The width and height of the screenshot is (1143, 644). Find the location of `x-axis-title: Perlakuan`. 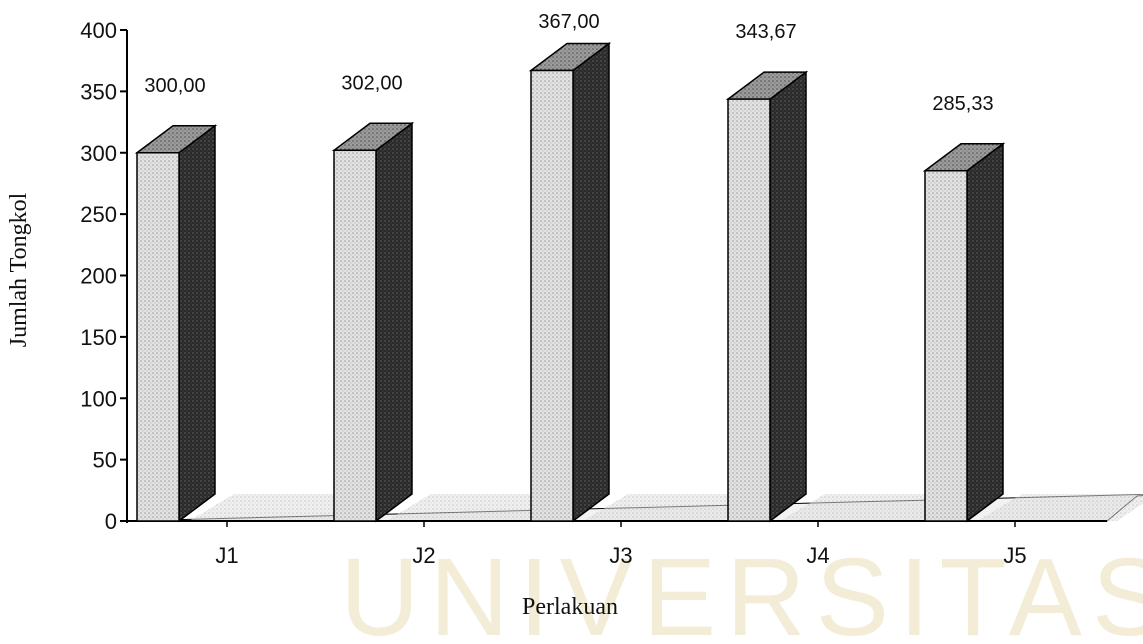

x-axis-title: Perlakuan is located at coordinates (570, 607).